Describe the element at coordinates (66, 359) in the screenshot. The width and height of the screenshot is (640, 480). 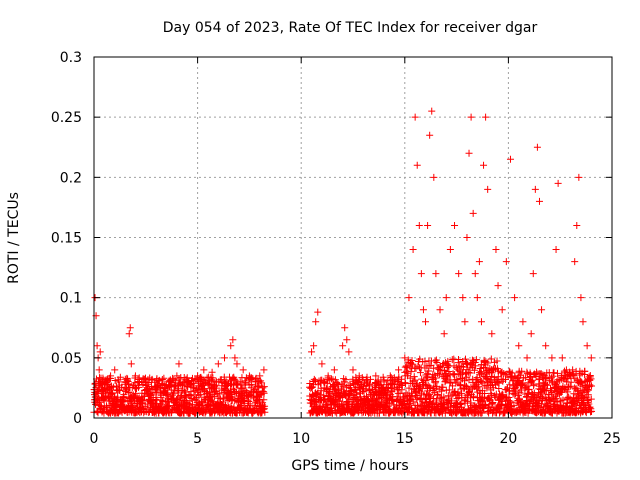
I see `y-tick-label: 0.05` at that location.